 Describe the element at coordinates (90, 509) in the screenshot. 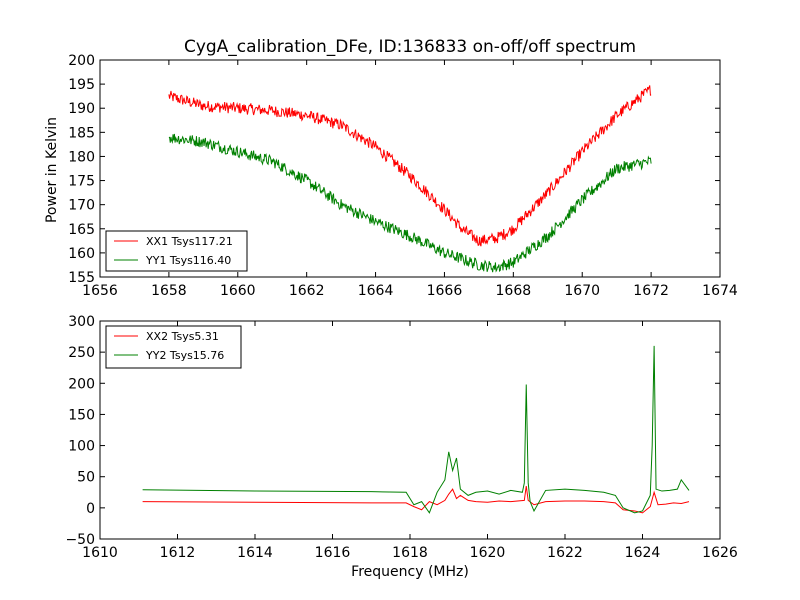

I see `y-tick-label: 0` at that location.